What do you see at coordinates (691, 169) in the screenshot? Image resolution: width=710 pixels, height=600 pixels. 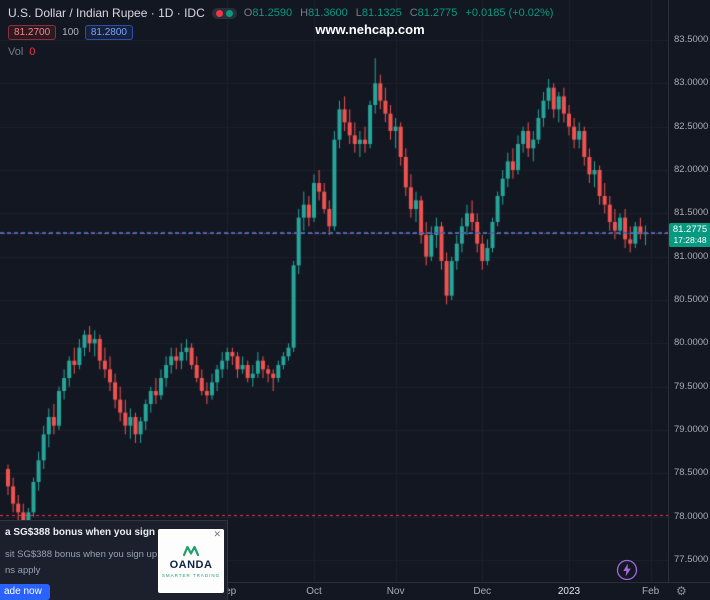 I see `price-axis-label: 82.0000` at bounding box center [691, 169].